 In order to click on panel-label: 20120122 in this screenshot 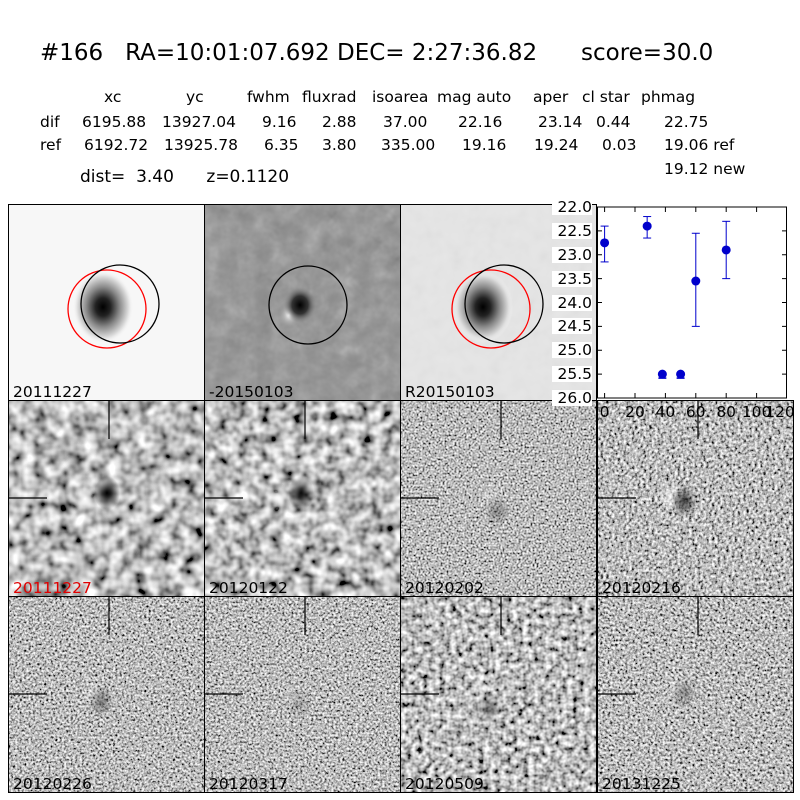, I will do `click(248, 588)`.